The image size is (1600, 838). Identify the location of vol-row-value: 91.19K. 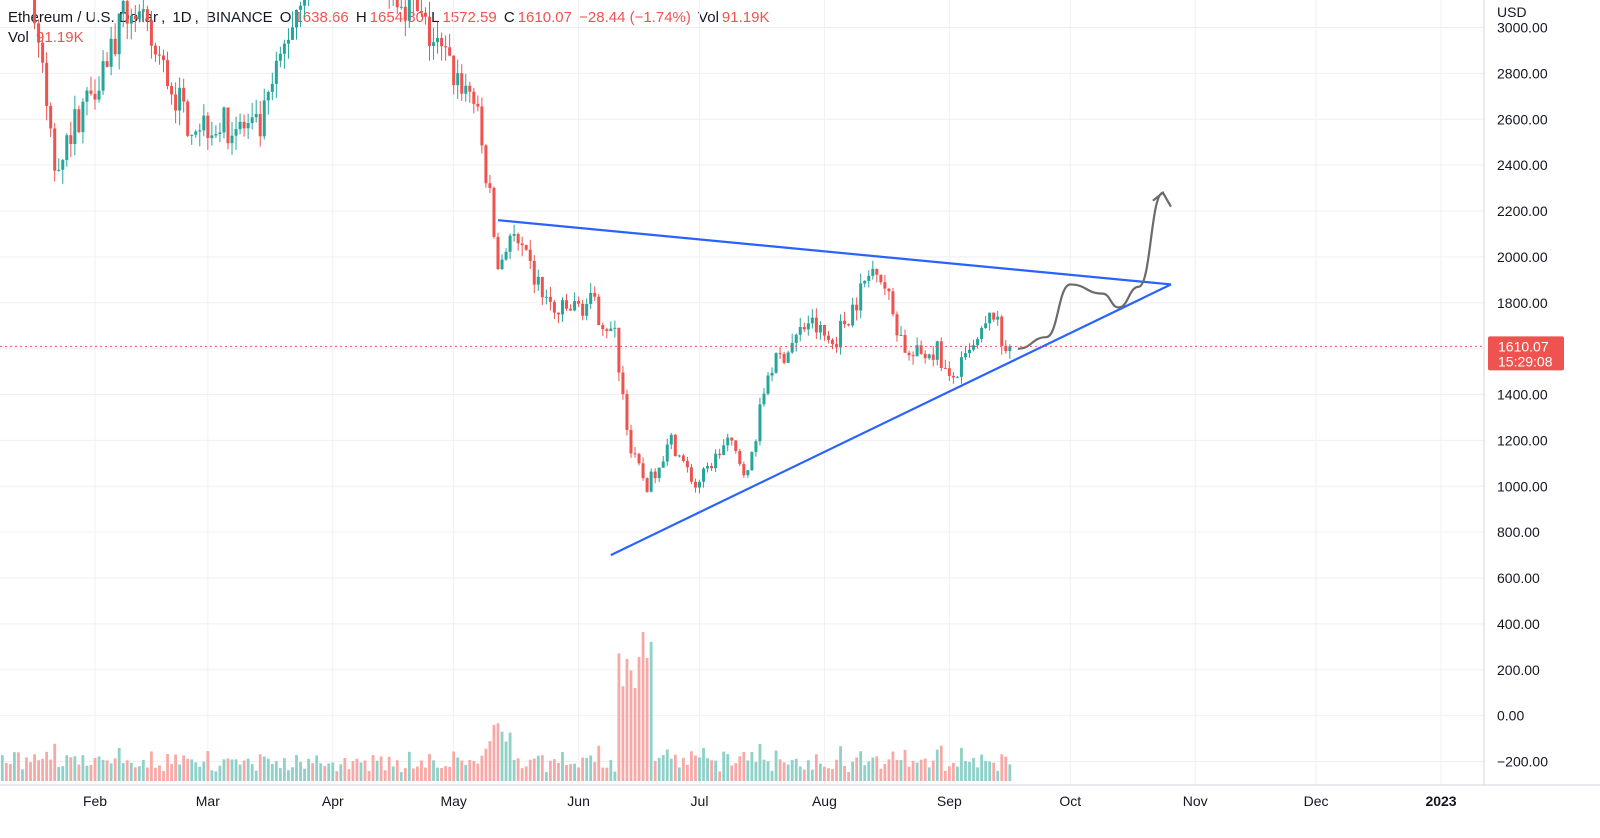
(60, 37).